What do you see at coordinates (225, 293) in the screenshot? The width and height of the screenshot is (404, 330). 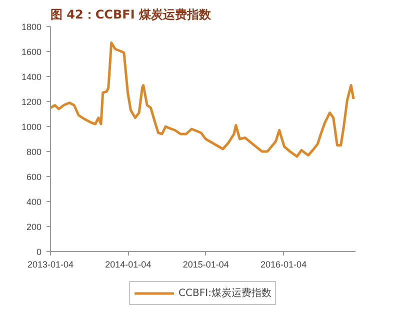 I see `legend-label: CCBFI:煤炭运费指数` at bounding box center [225, 293].